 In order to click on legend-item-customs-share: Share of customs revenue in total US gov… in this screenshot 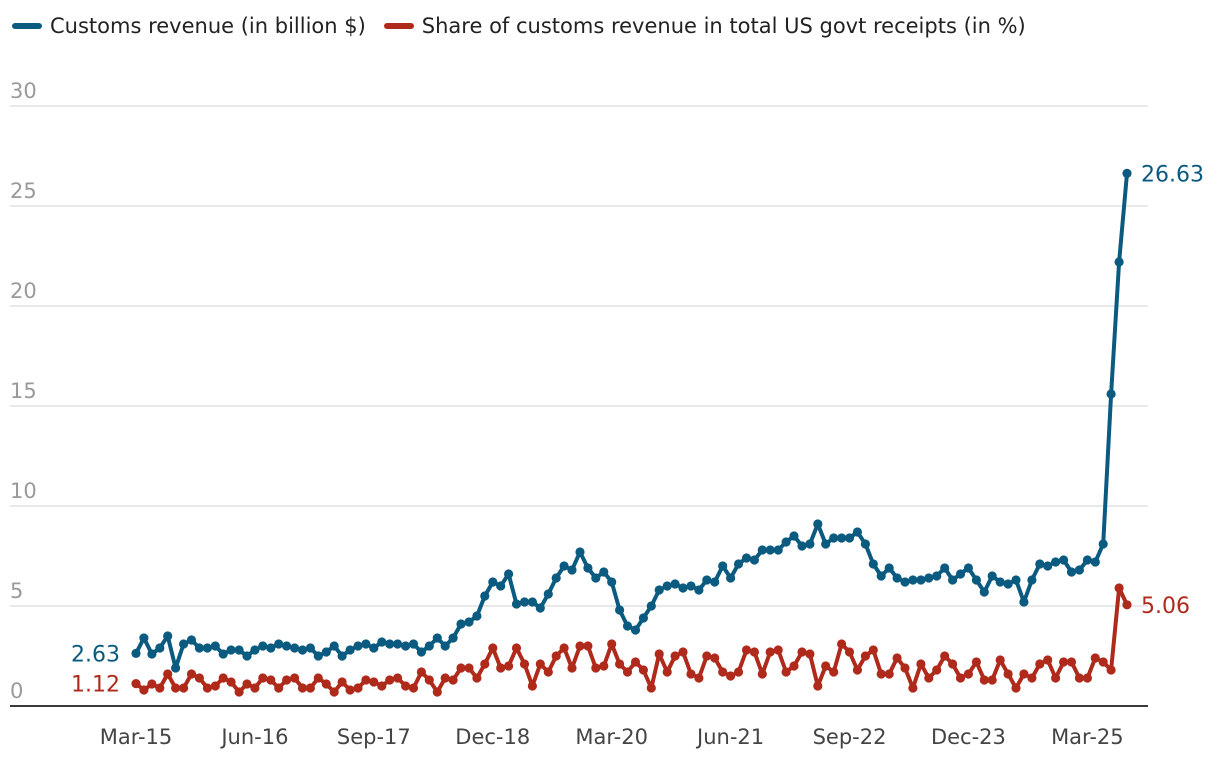, I will do `click(704, 26)`.